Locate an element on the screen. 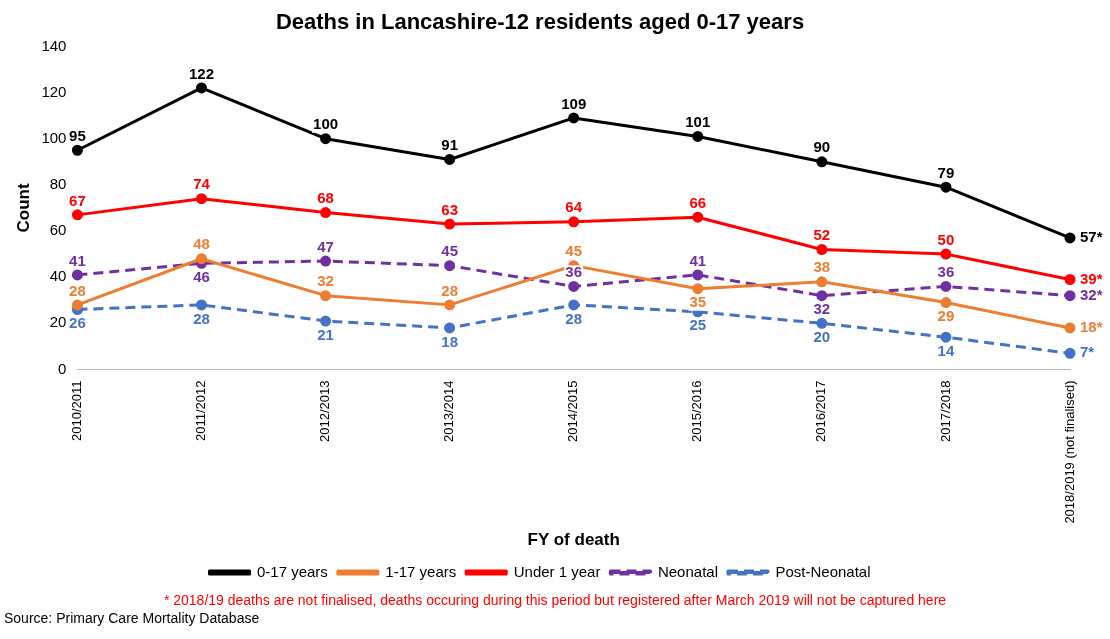 This screenshot has width=1110, height=639. data-label: 21 is located at coordinates (325, 334).